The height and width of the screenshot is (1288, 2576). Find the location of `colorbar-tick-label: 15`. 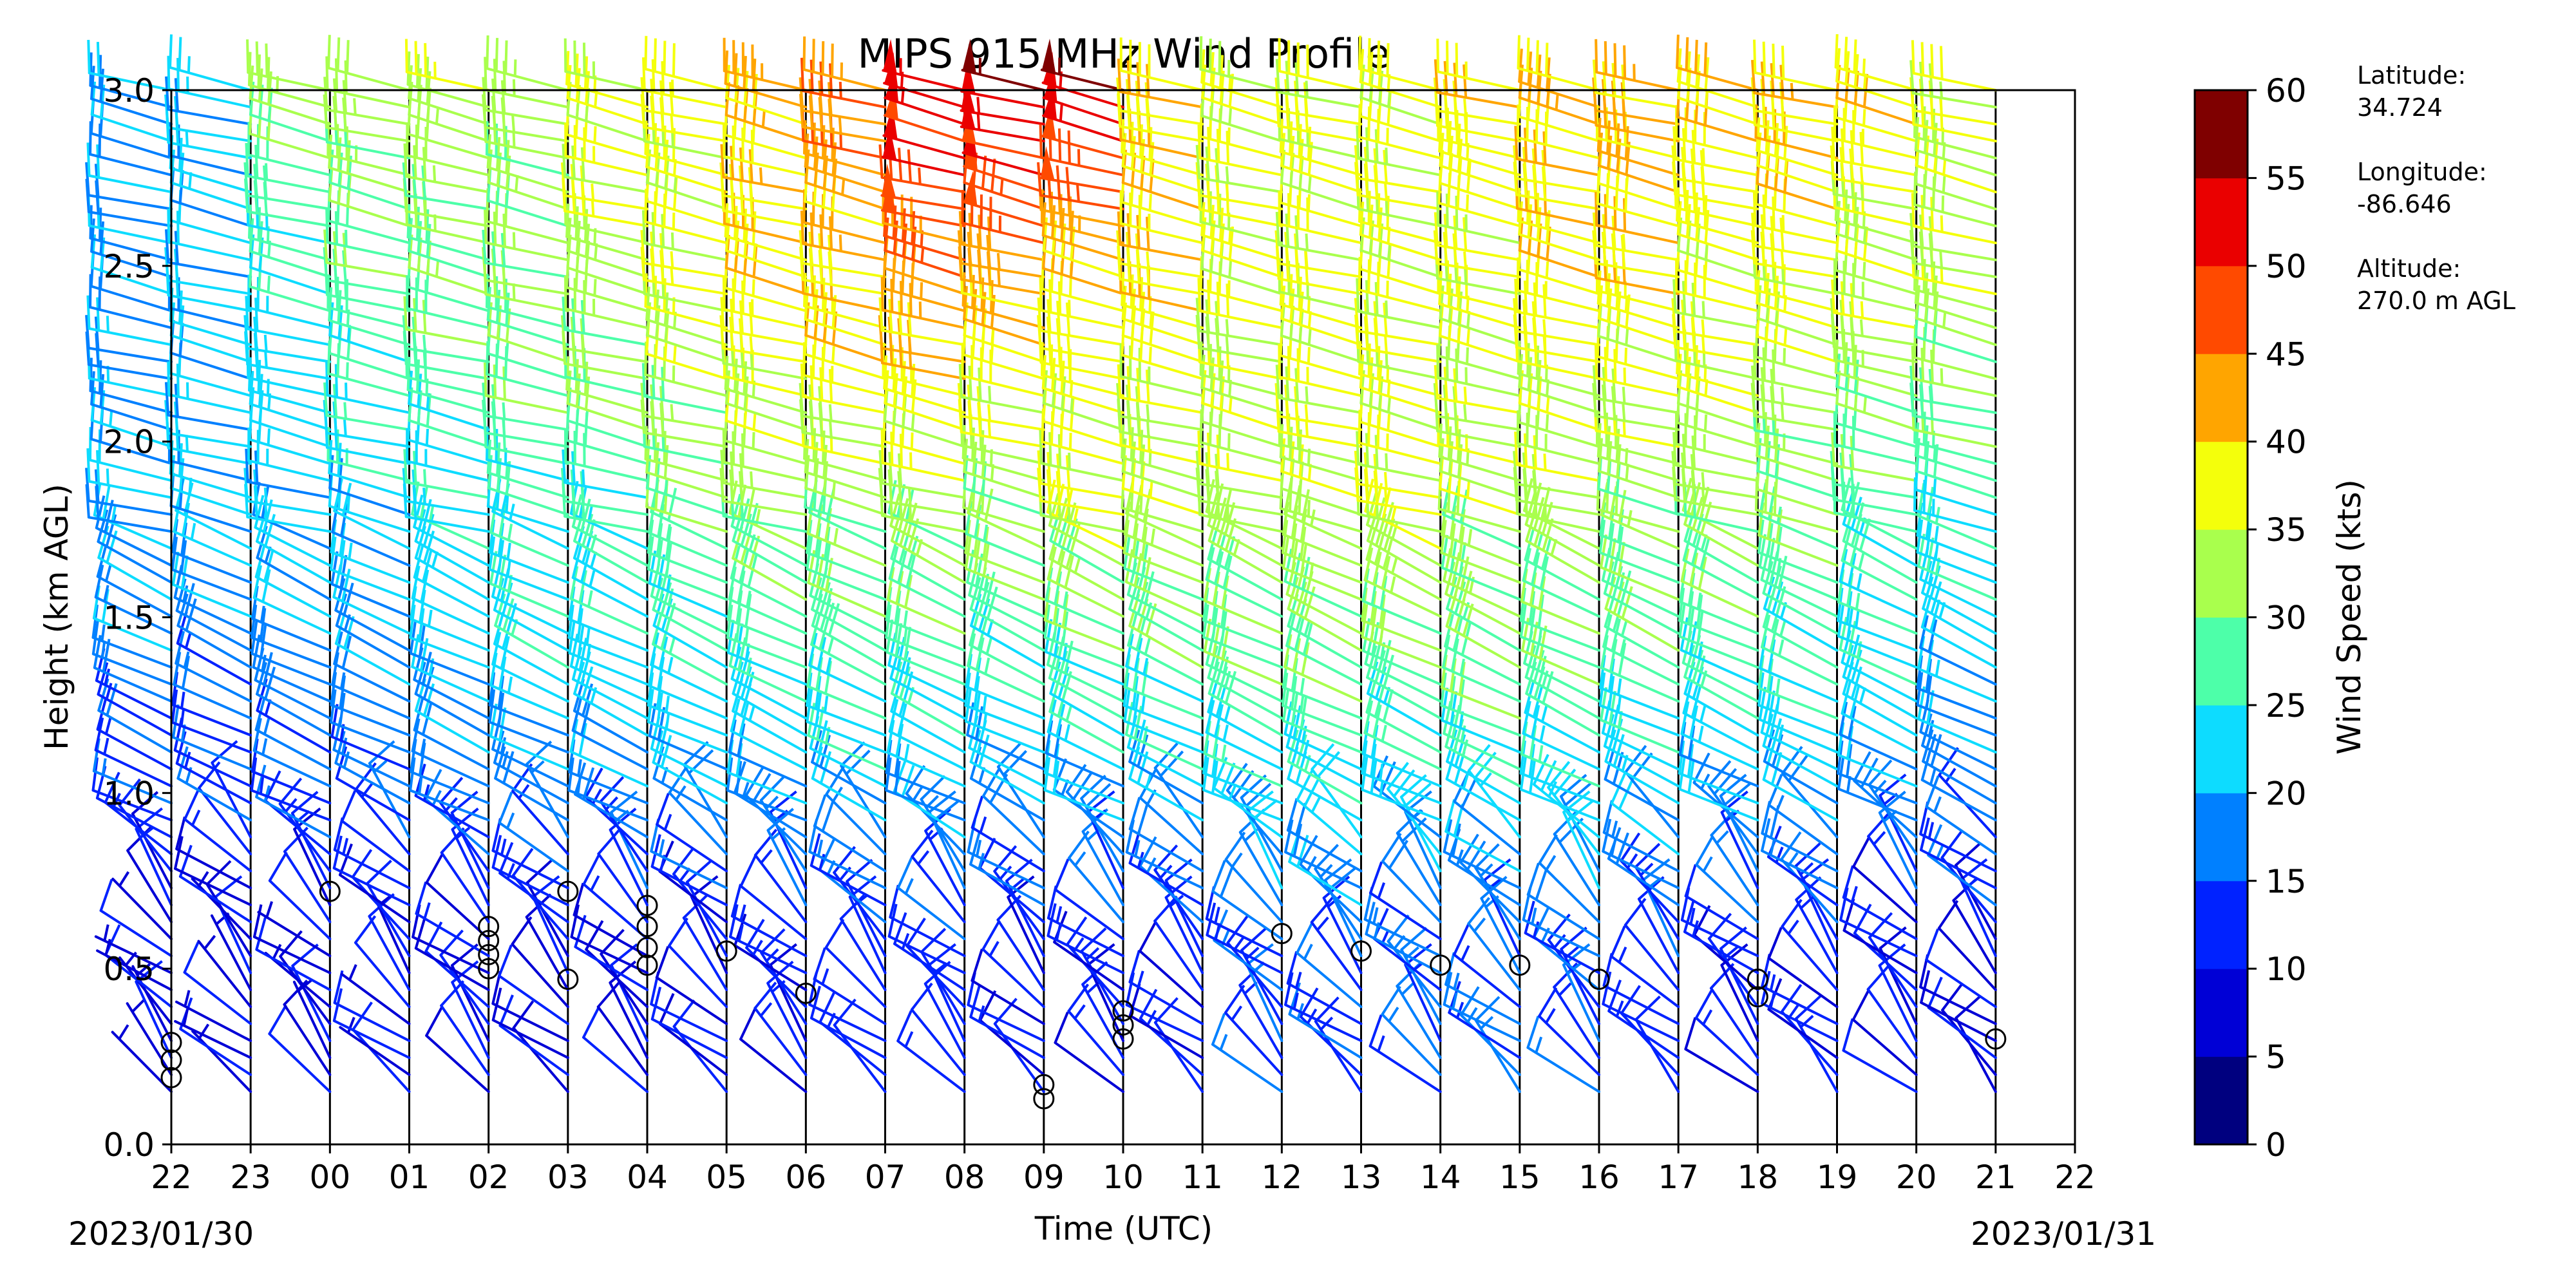

colorbar-tick-label: 15 is located at coordinates (2286, 881).